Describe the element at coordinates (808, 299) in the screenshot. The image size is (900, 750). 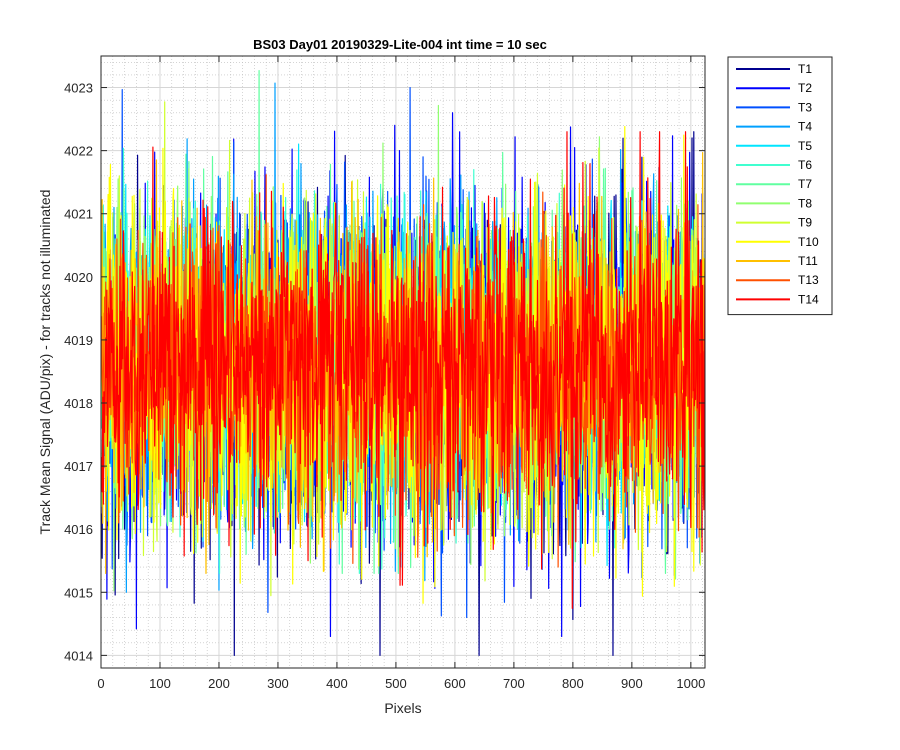
I see `legend-label-t14: T14` at that location.